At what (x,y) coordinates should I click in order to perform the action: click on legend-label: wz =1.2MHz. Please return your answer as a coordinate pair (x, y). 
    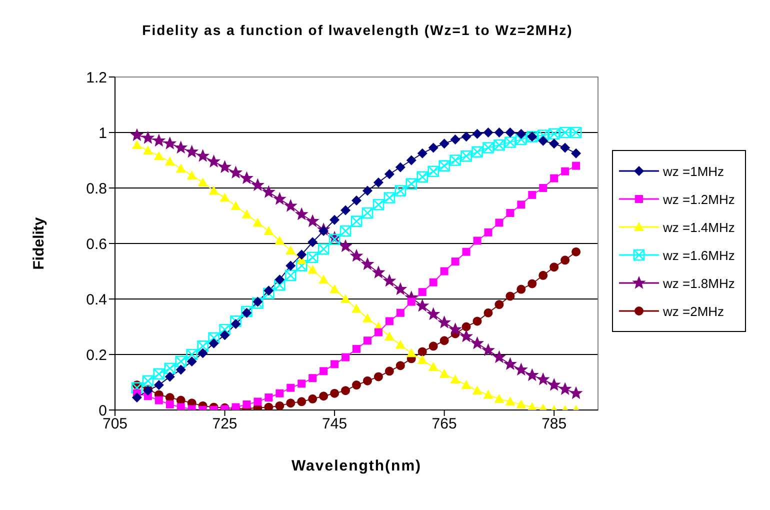
    Looking at the image, I should click on (699, 199).